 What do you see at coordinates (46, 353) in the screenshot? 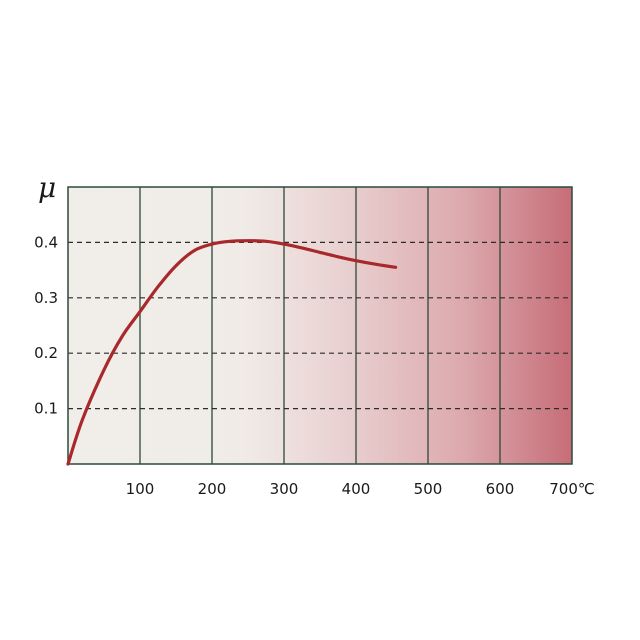
I see `y-tick-label-0.2: 0.2` at bounding box center [46, 353].